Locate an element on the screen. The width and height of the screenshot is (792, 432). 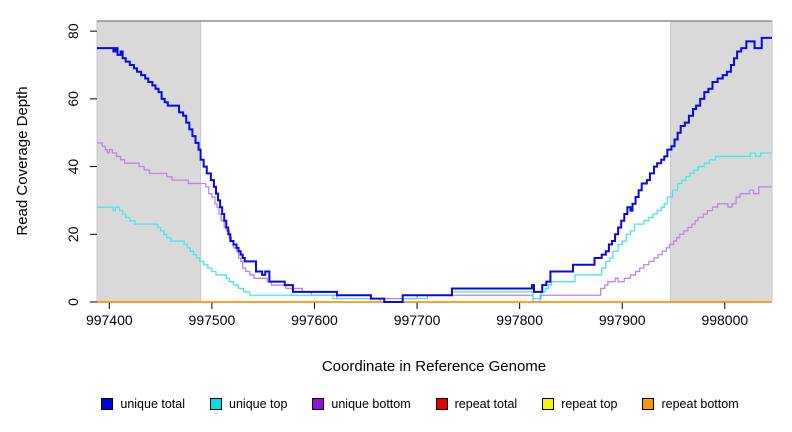
legend-item-repeat-top: repeat top is located at coordinates (579, 404).